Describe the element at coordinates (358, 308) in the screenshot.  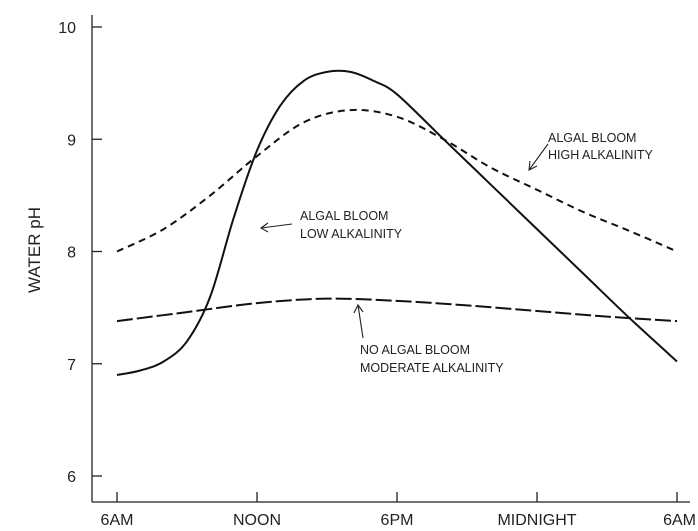
I see `annotation-moderate-alkalinity-arrowhead` at that location.